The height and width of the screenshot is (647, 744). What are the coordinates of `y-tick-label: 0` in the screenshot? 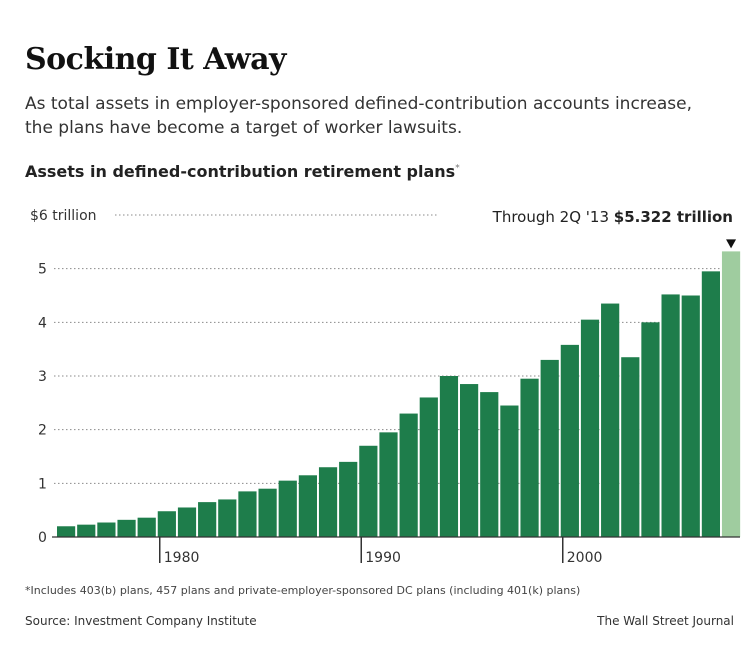 It's located at (42, 538).